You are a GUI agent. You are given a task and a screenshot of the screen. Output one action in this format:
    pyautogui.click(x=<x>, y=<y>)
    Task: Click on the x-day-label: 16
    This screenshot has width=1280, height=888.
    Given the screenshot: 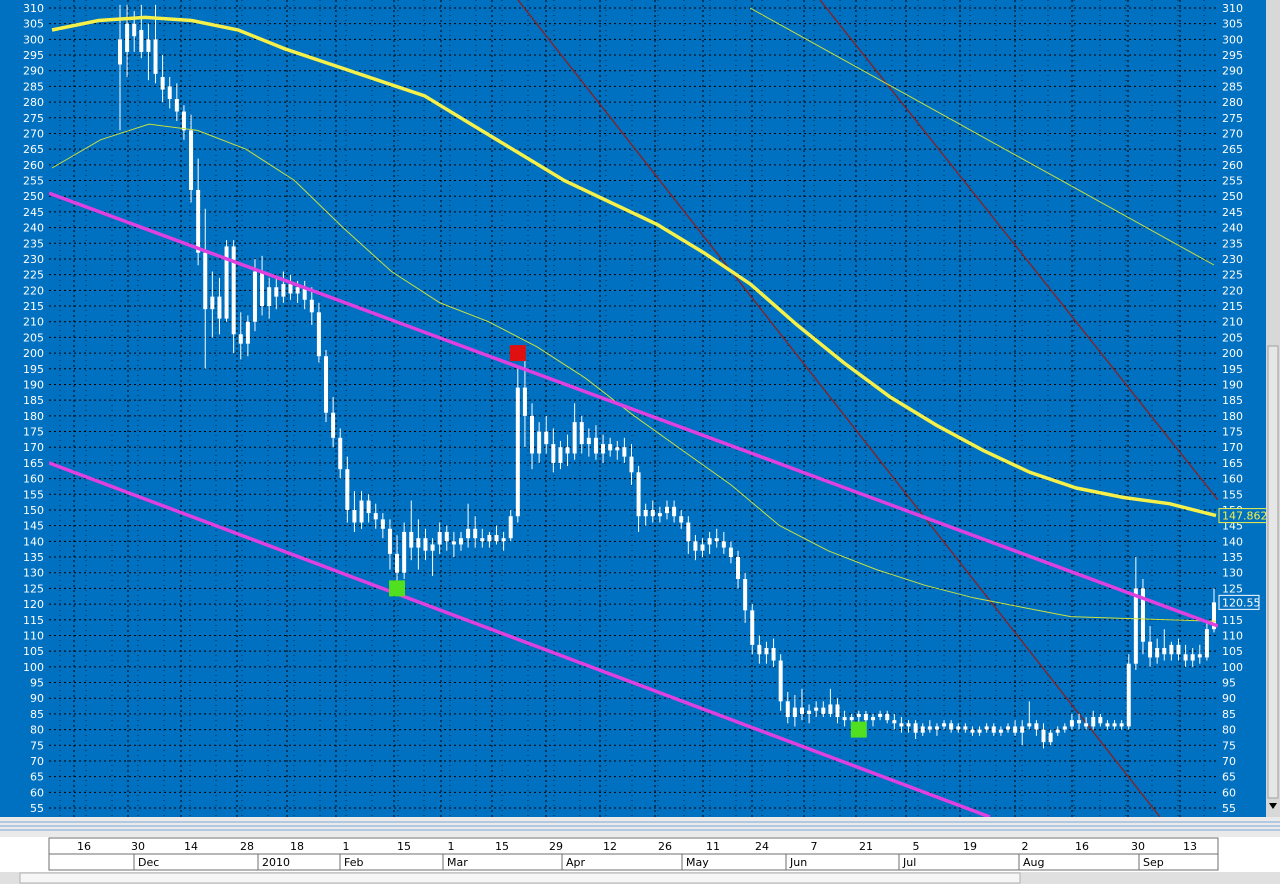 What is the action you would take?
    pyautogui.click(x=84, y=846)
    